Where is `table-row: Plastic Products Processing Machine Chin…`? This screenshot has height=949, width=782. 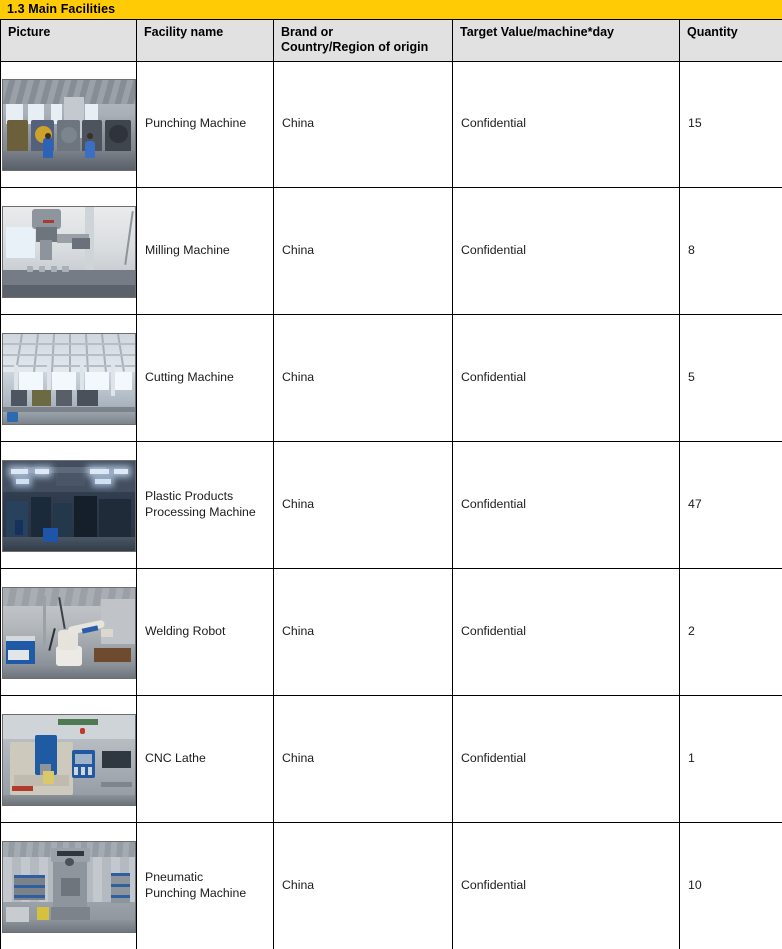
table-row: Plastic Products Processing Machine Chin… is located at coordinates (391, 505).